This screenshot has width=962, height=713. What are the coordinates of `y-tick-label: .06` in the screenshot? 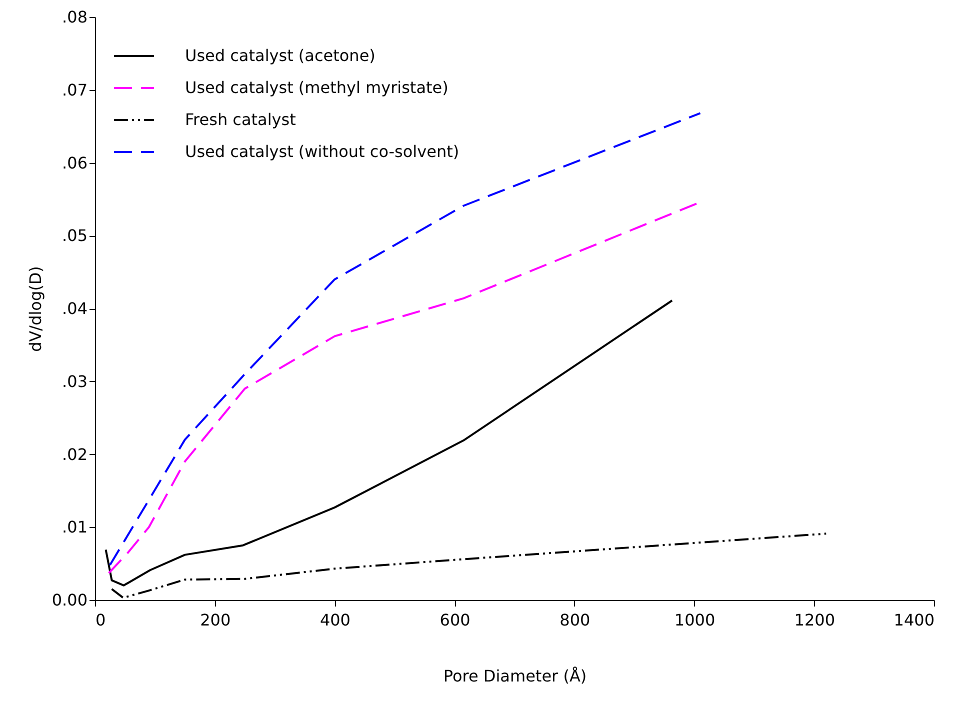 It's located at (75, 162).